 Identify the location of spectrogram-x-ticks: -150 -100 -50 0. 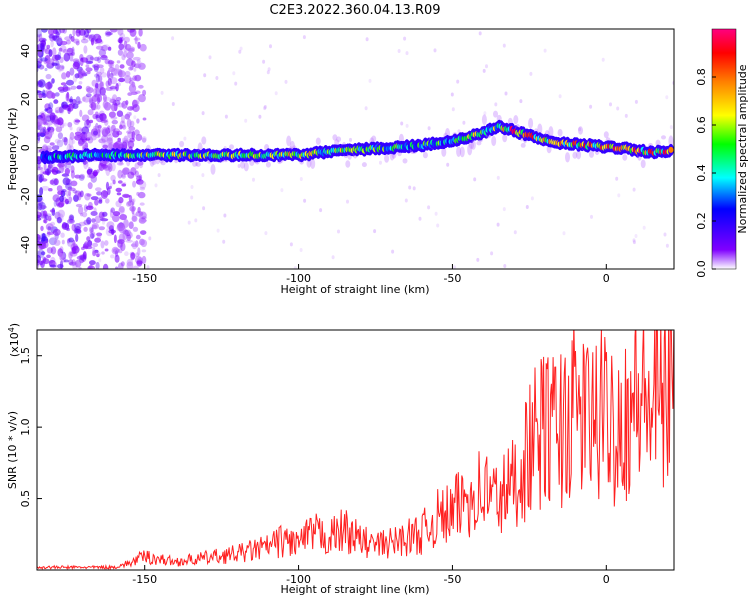
(371, 274).